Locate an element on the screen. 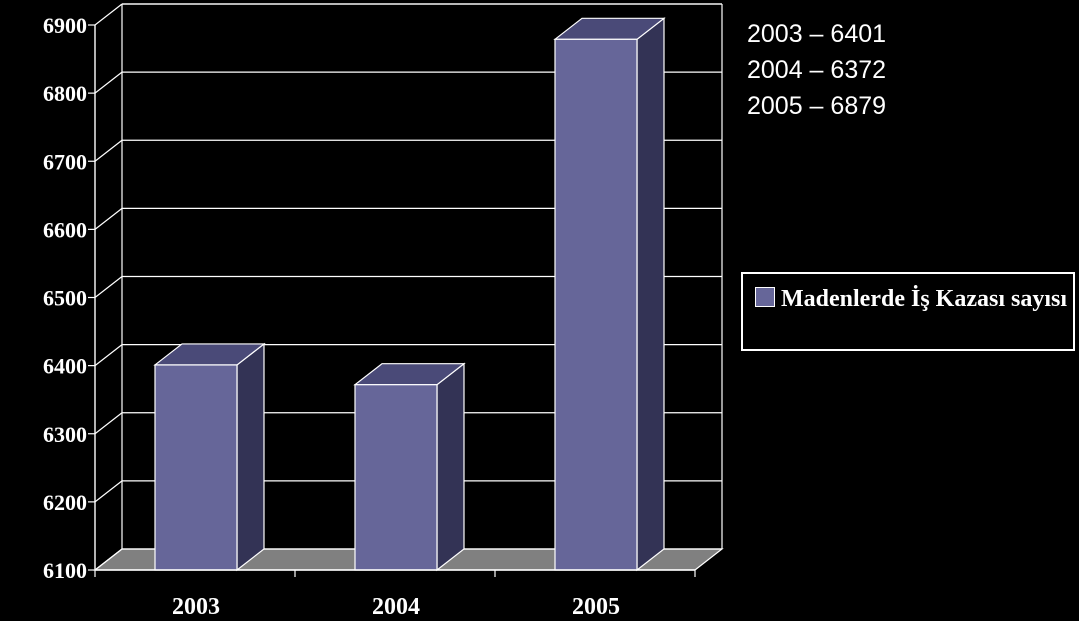 This screenshot has width=1079, height=621. bar-2005 is located at coordinates (609, 294).